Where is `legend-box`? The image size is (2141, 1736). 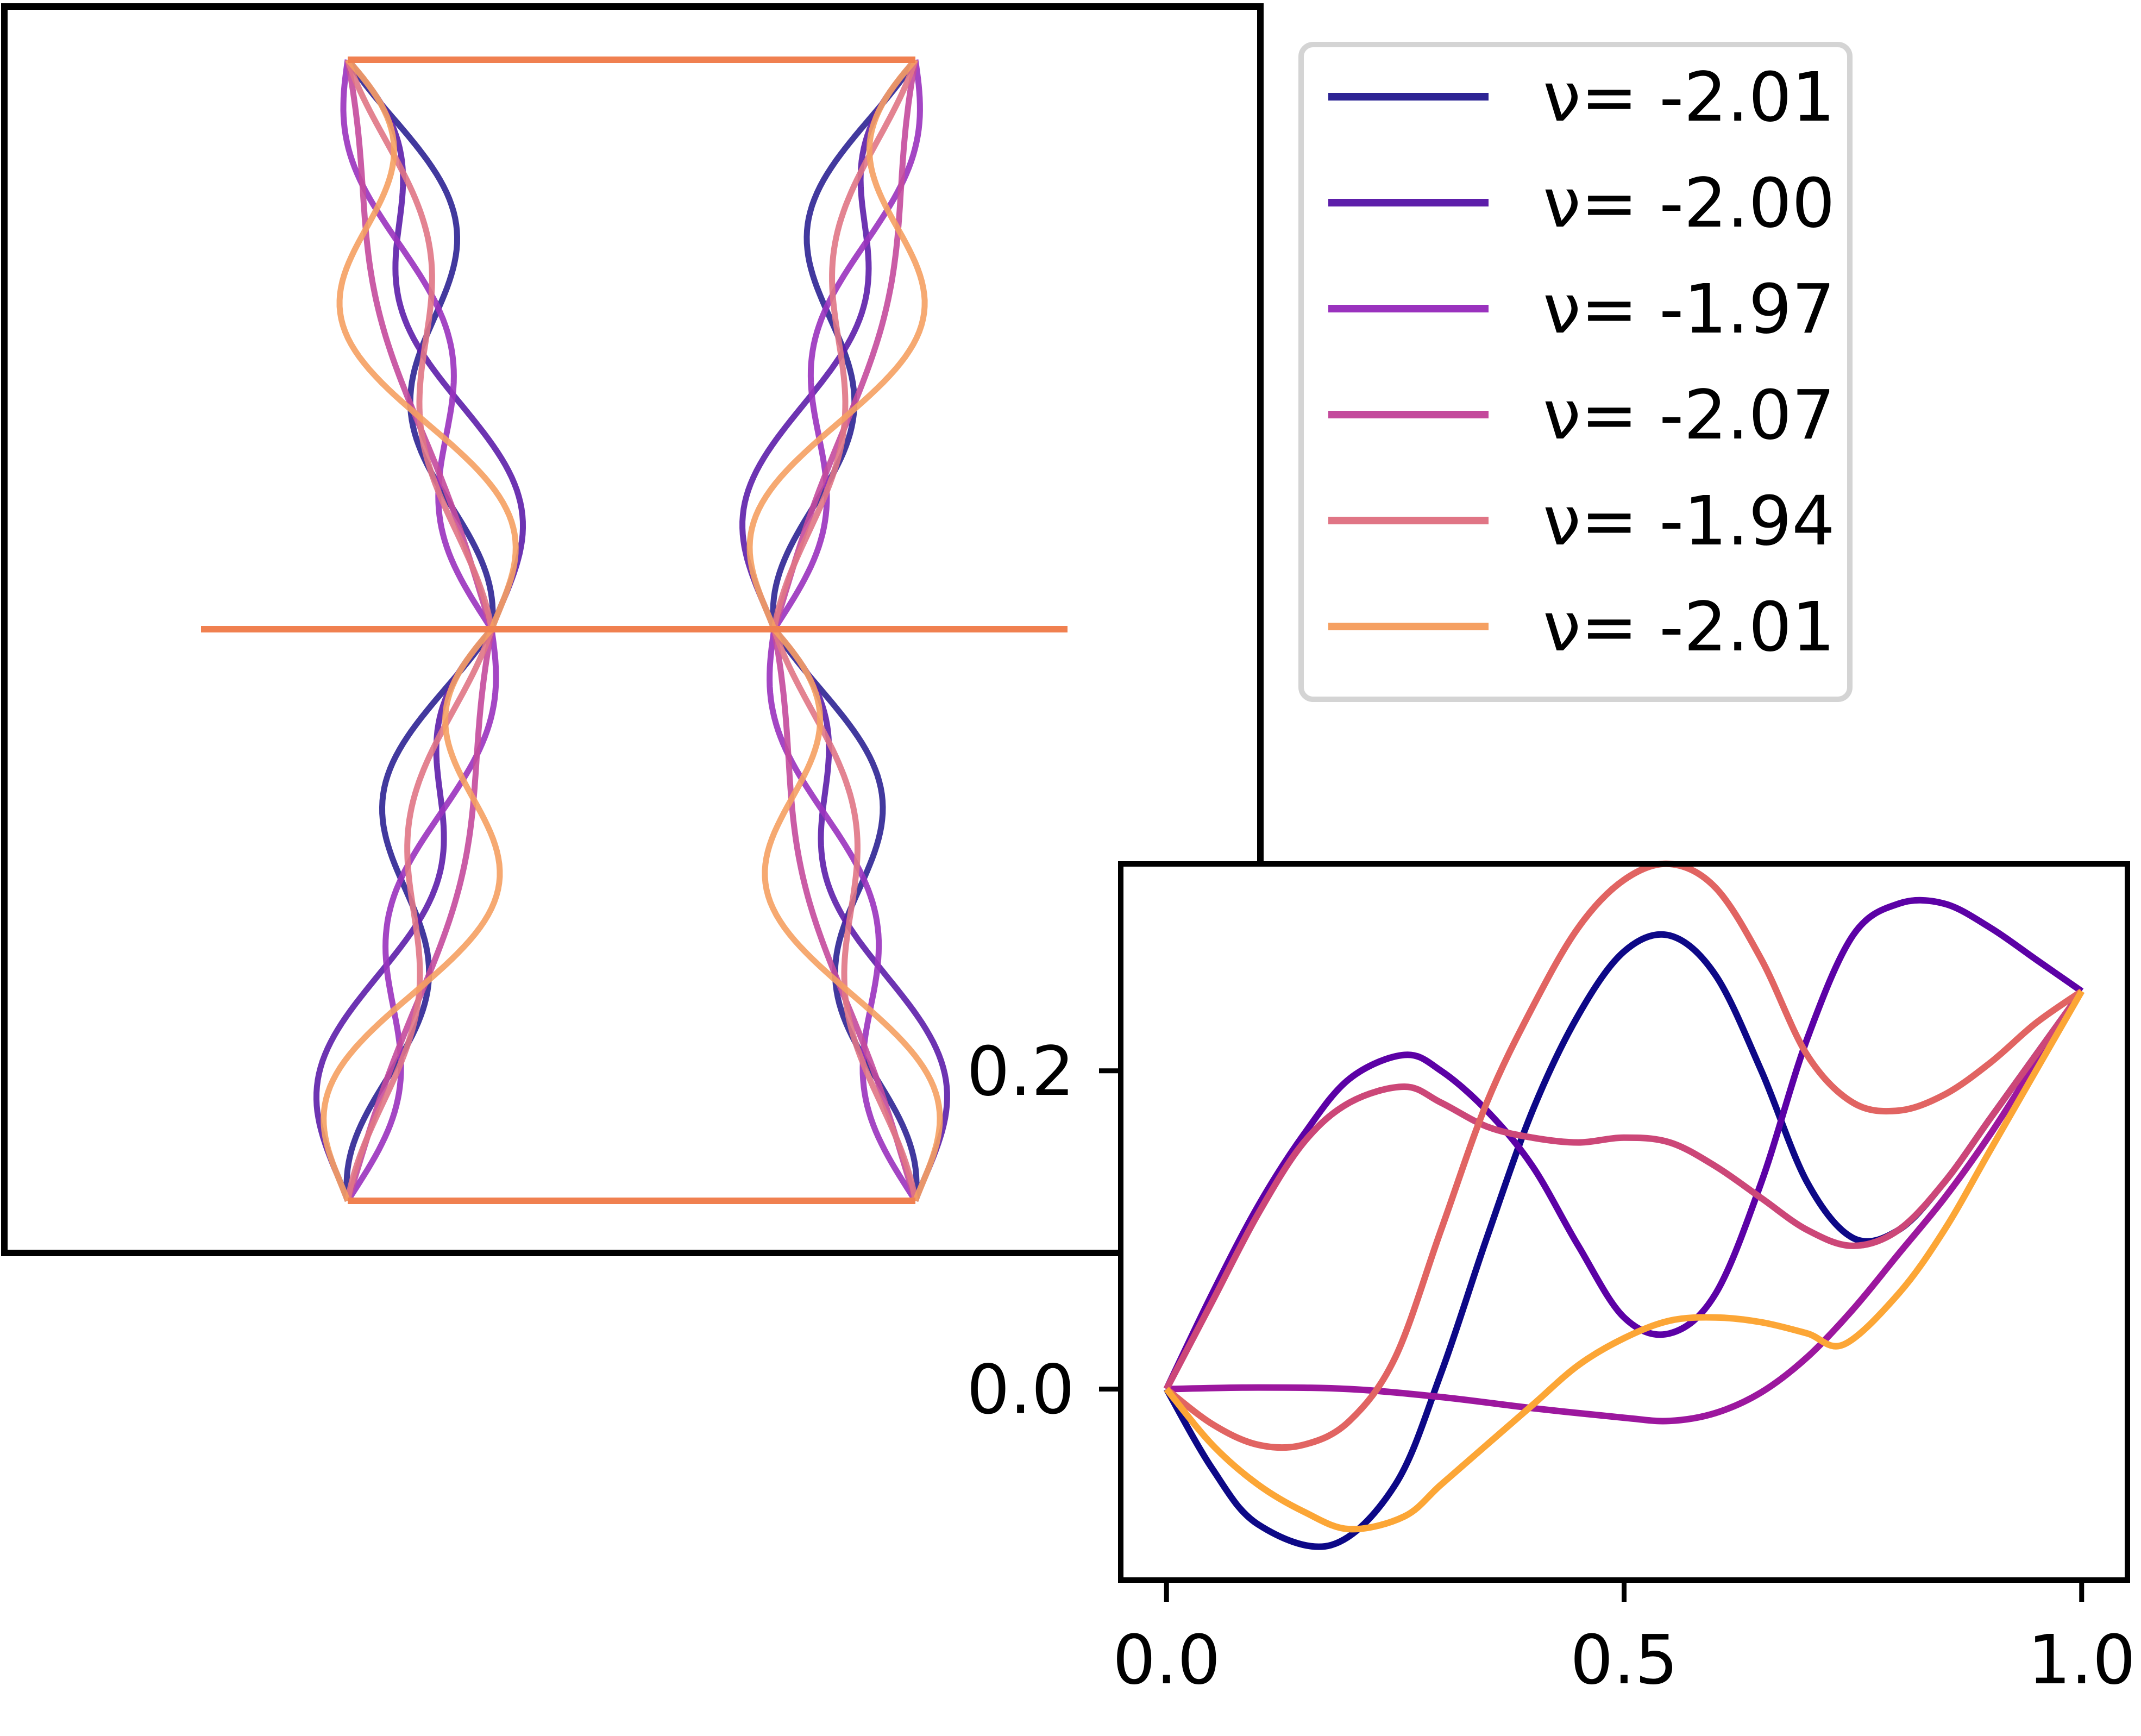 legend-box is located at coordinates (1576, 372).